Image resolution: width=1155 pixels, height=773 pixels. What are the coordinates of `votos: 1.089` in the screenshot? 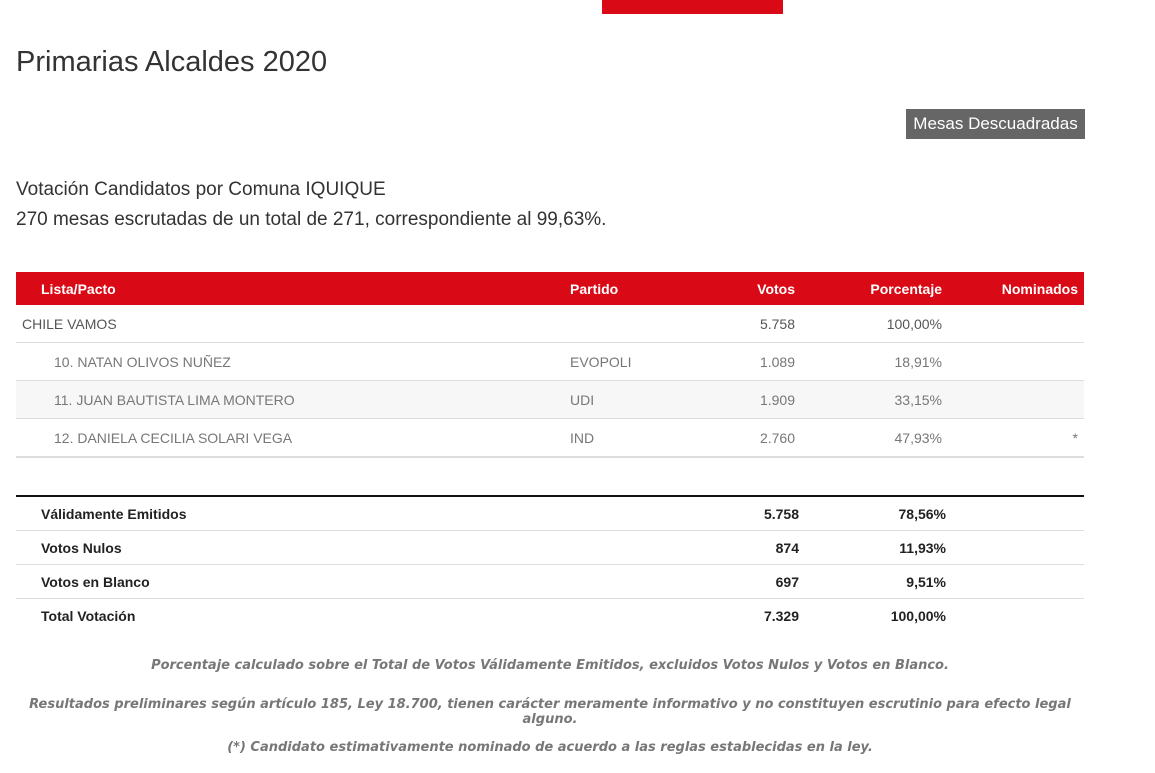 It's located at (742, 361).